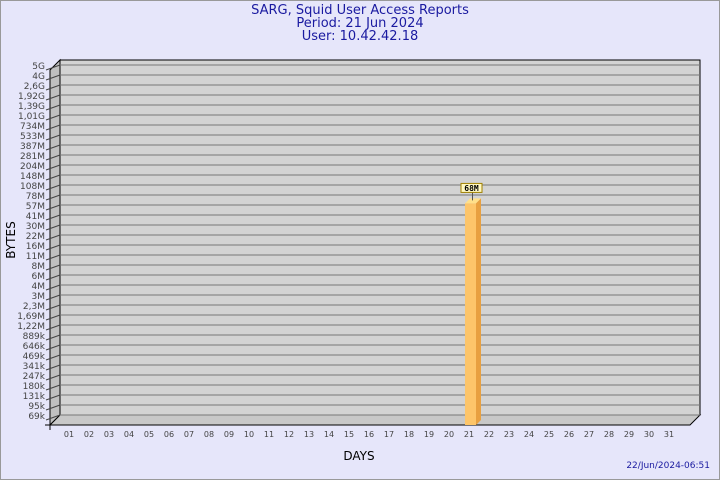 Image resolution: width=720 pixels, height=480 pixels. What do you see at coordinates (34, 387) in the screenshot?
I see `y-tick-label: 180k` at bounding box center [34, 387].